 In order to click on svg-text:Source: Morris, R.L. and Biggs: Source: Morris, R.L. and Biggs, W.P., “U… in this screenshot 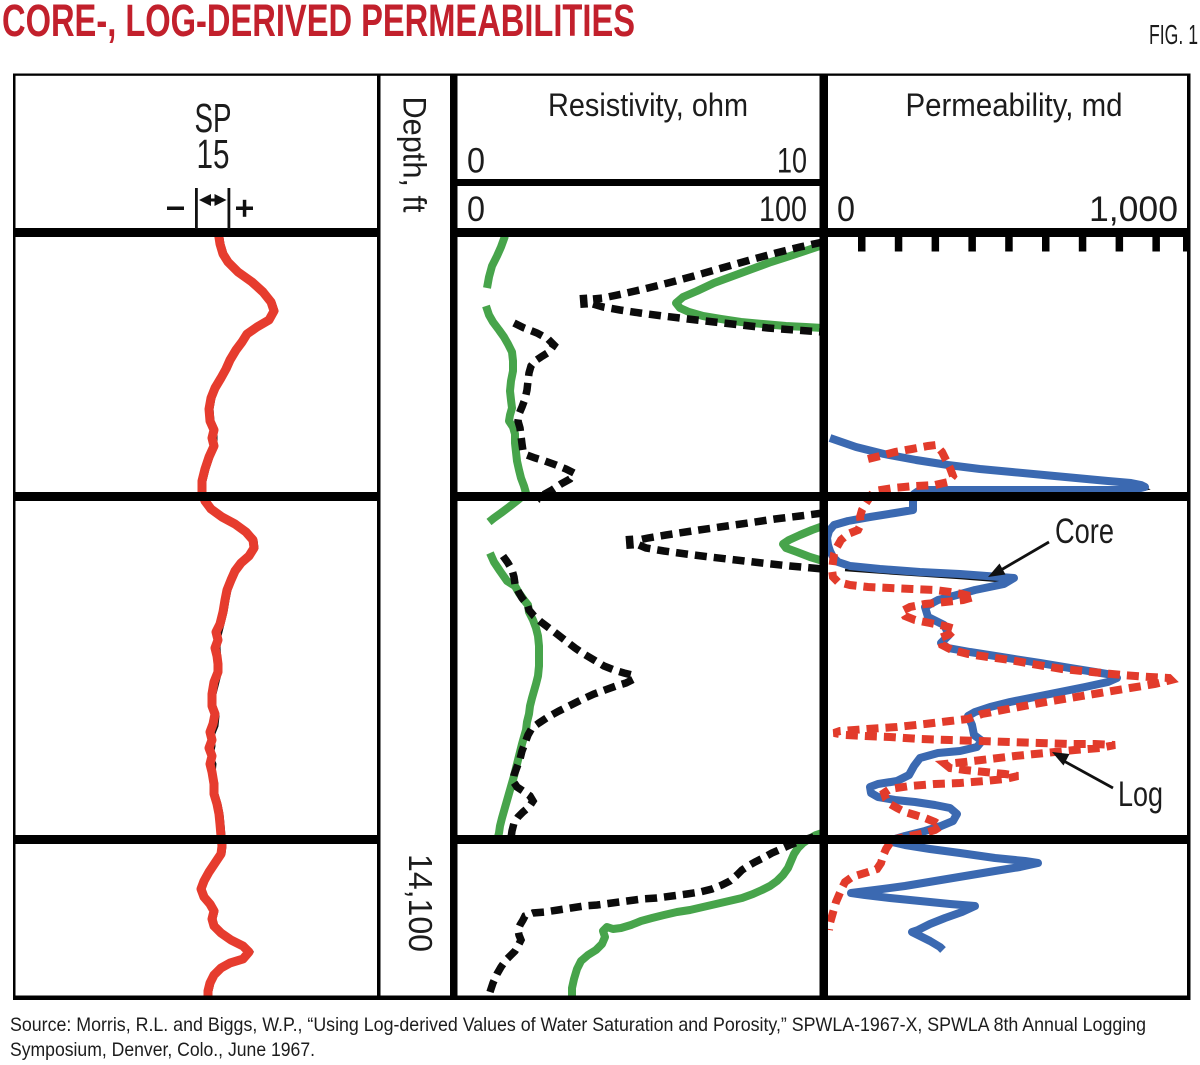, I will do `click(578, 1025)`.